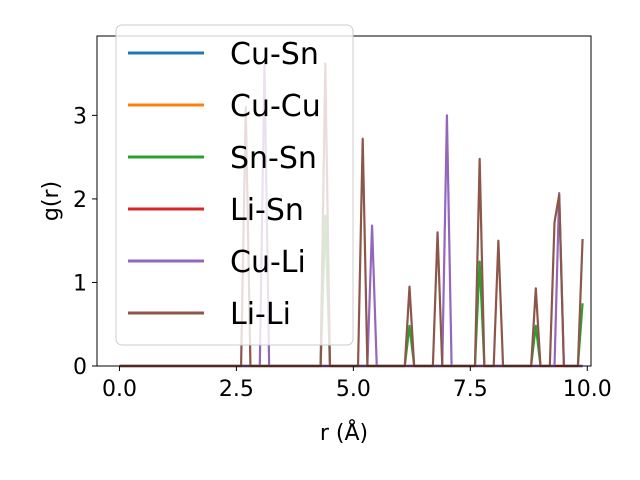 This screenshot has width=640, height=480. What do you see at coordinates (275, 106) in the screenshot?
I see `legend-label-cu-cu: Cu-Cu` at bounding box center [275, 106].